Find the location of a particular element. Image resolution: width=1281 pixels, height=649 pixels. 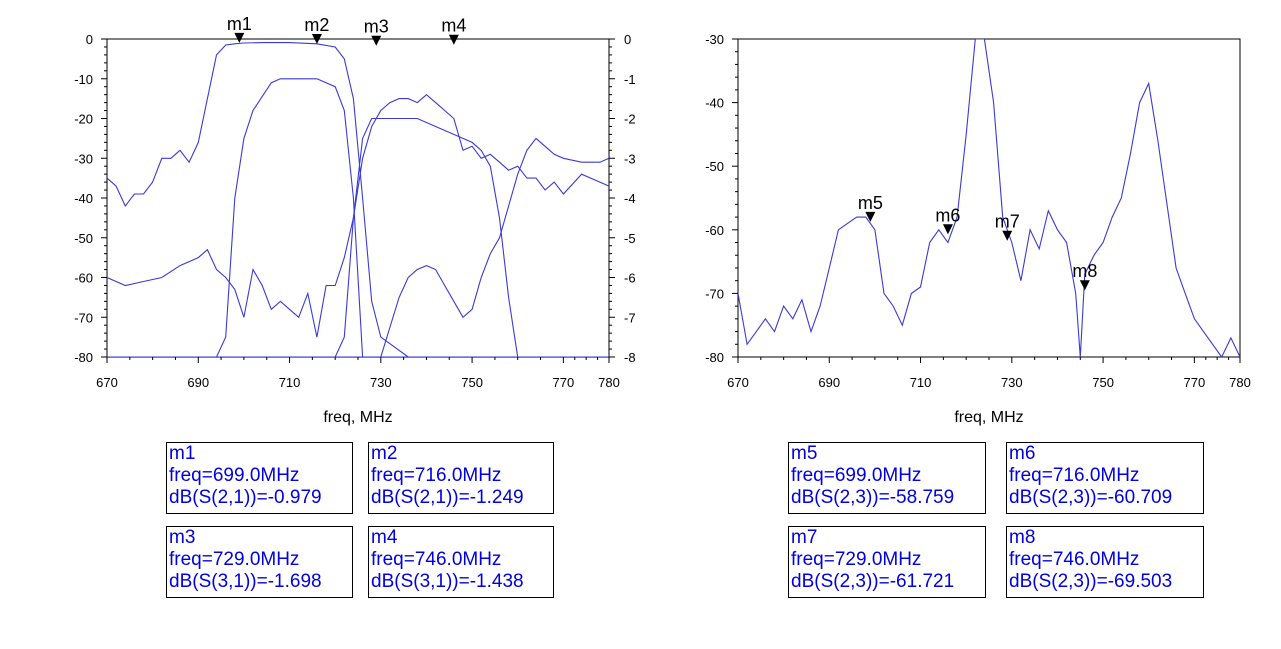

readout-m1: m1 freq=699.0MHz dB(S(2,1))=-0.979 is located at coordinates (259, 478).